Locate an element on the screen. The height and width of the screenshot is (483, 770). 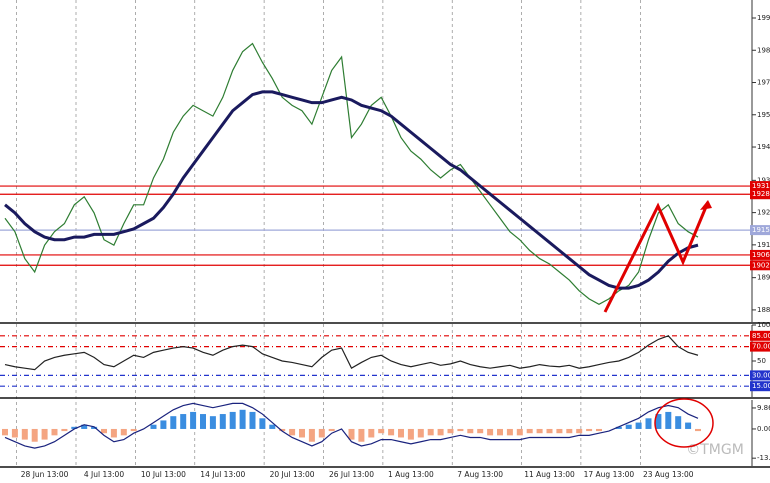
level-label: 1906.35 is located at coordinates (761, 255).